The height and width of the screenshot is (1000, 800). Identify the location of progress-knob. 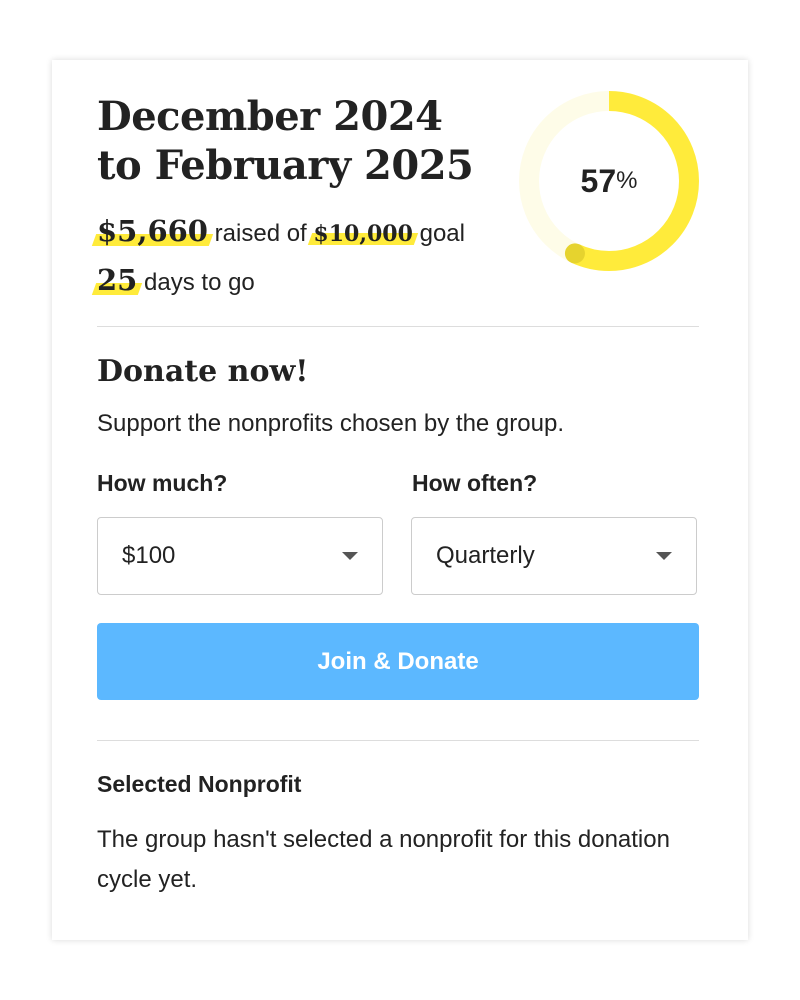
(574, 253).